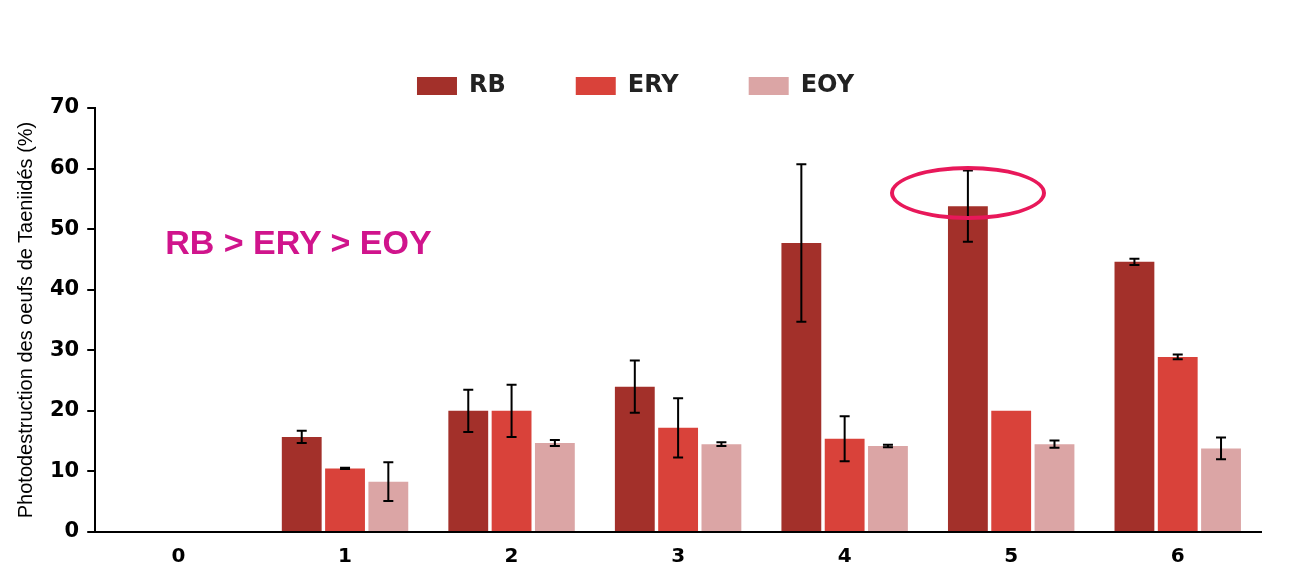 This screenshot has width=1291, height=582. Describe the element at coordinates (64, 409) in the screenshot. I see `y-tick-label: 20` at that location.